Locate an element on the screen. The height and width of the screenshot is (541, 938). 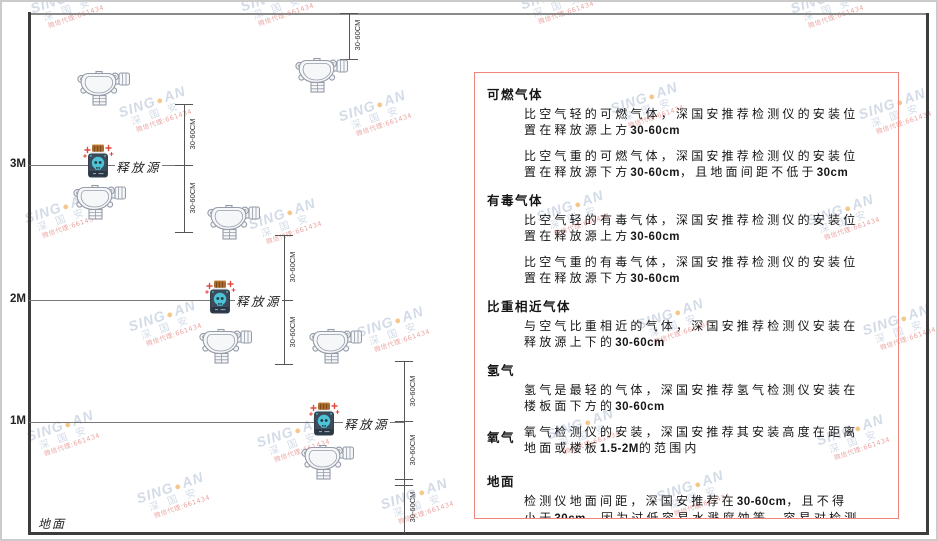
section-heading: 比重相近气体 is located at coordinates (529, 306).